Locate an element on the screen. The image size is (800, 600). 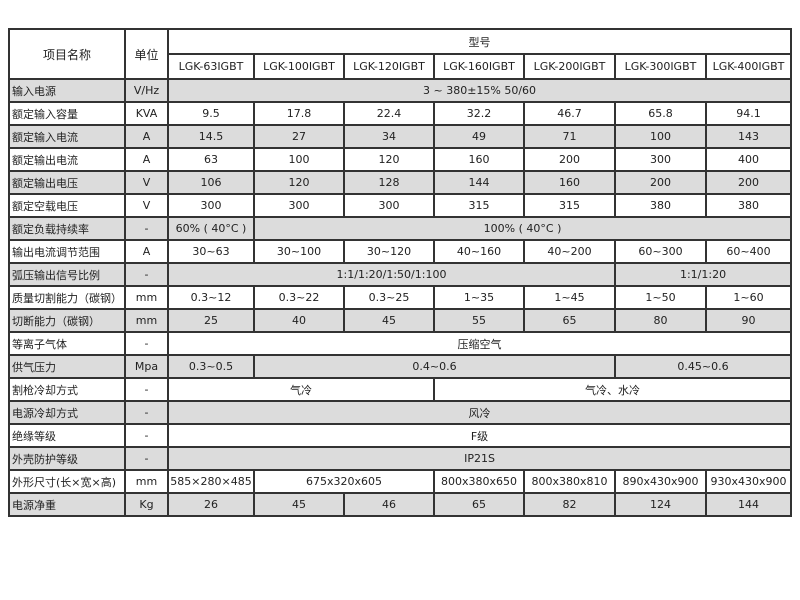
value-cell: 585×280×485 is located at coordinates (211, 481).